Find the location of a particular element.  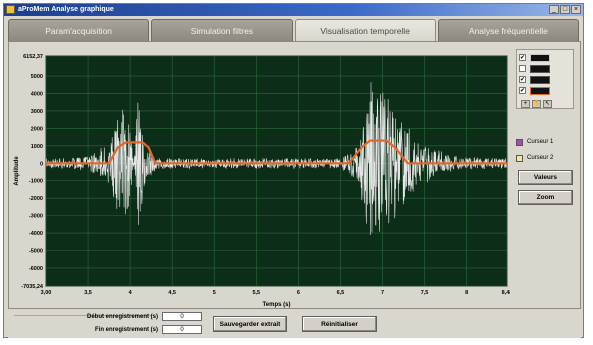

values-button: Valeurs is located at coordinates (545, 177).